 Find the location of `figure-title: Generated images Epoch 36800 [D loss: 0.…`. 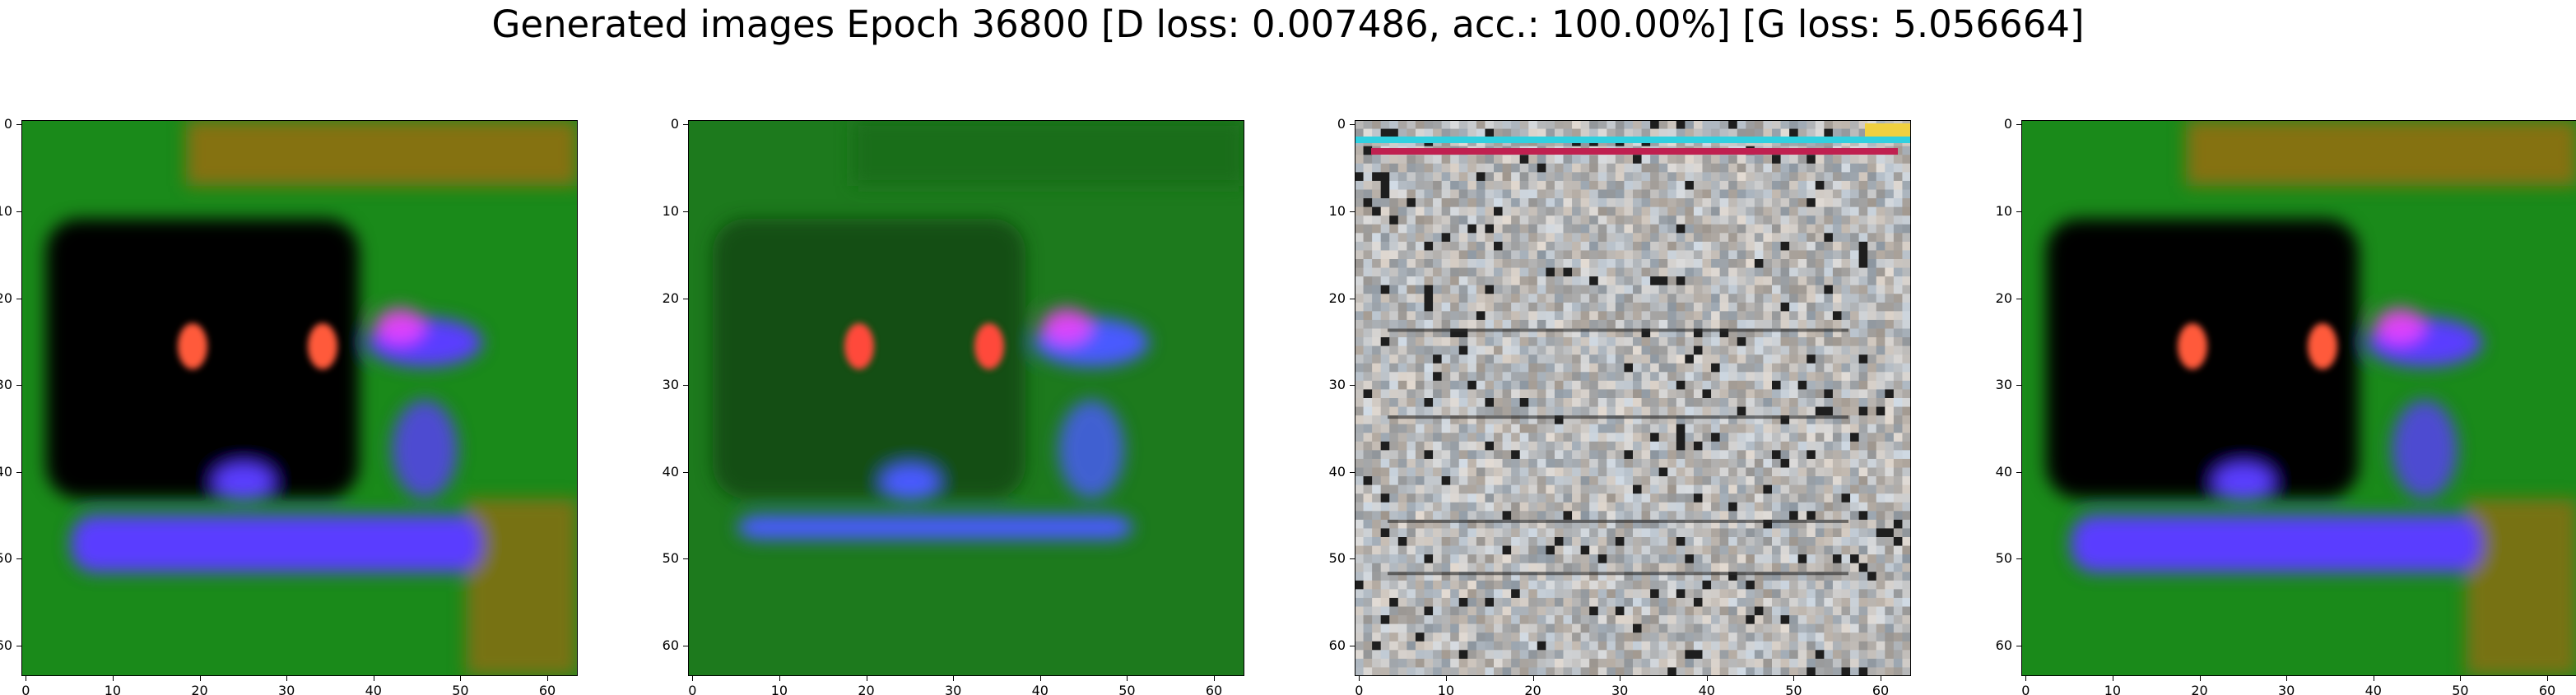

figure-title: Generated images Epoch 36800 [D loss: 0.… is located at coordinates (1288, 24).